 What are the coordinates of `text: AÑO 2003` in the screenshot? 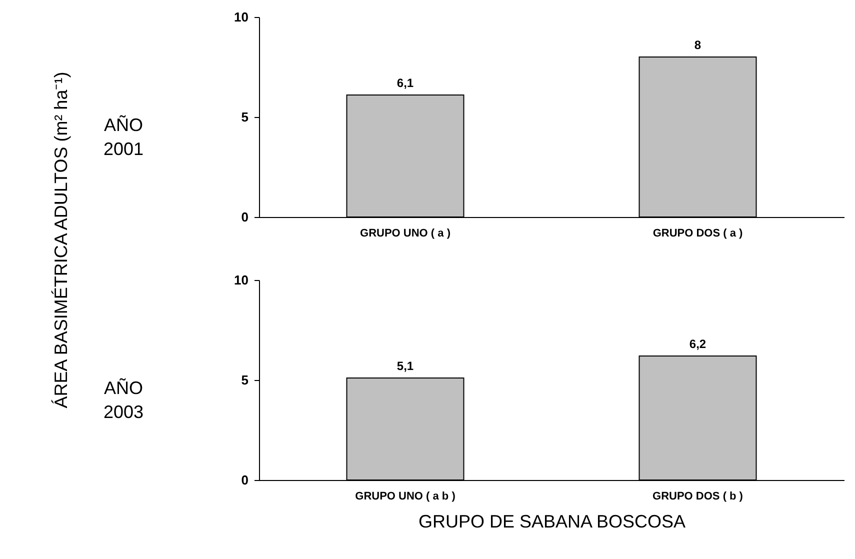 It's located at (123, 400).